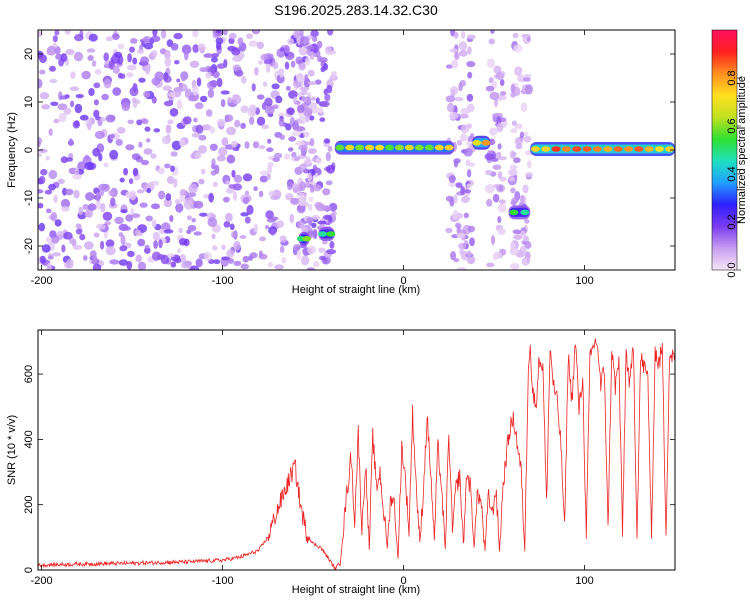  I want to click on x-tick-label: -100, so click(223, 581).